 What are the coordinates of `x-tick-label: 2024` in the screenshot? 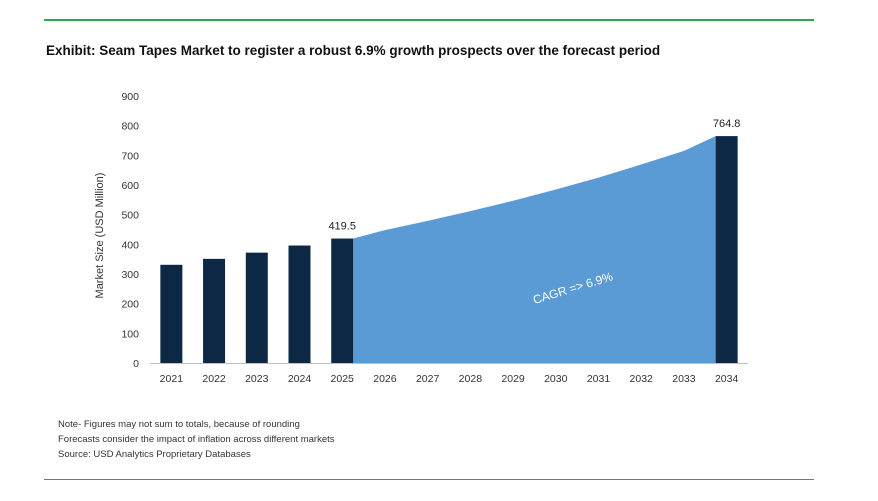 It's located at (300, 379).